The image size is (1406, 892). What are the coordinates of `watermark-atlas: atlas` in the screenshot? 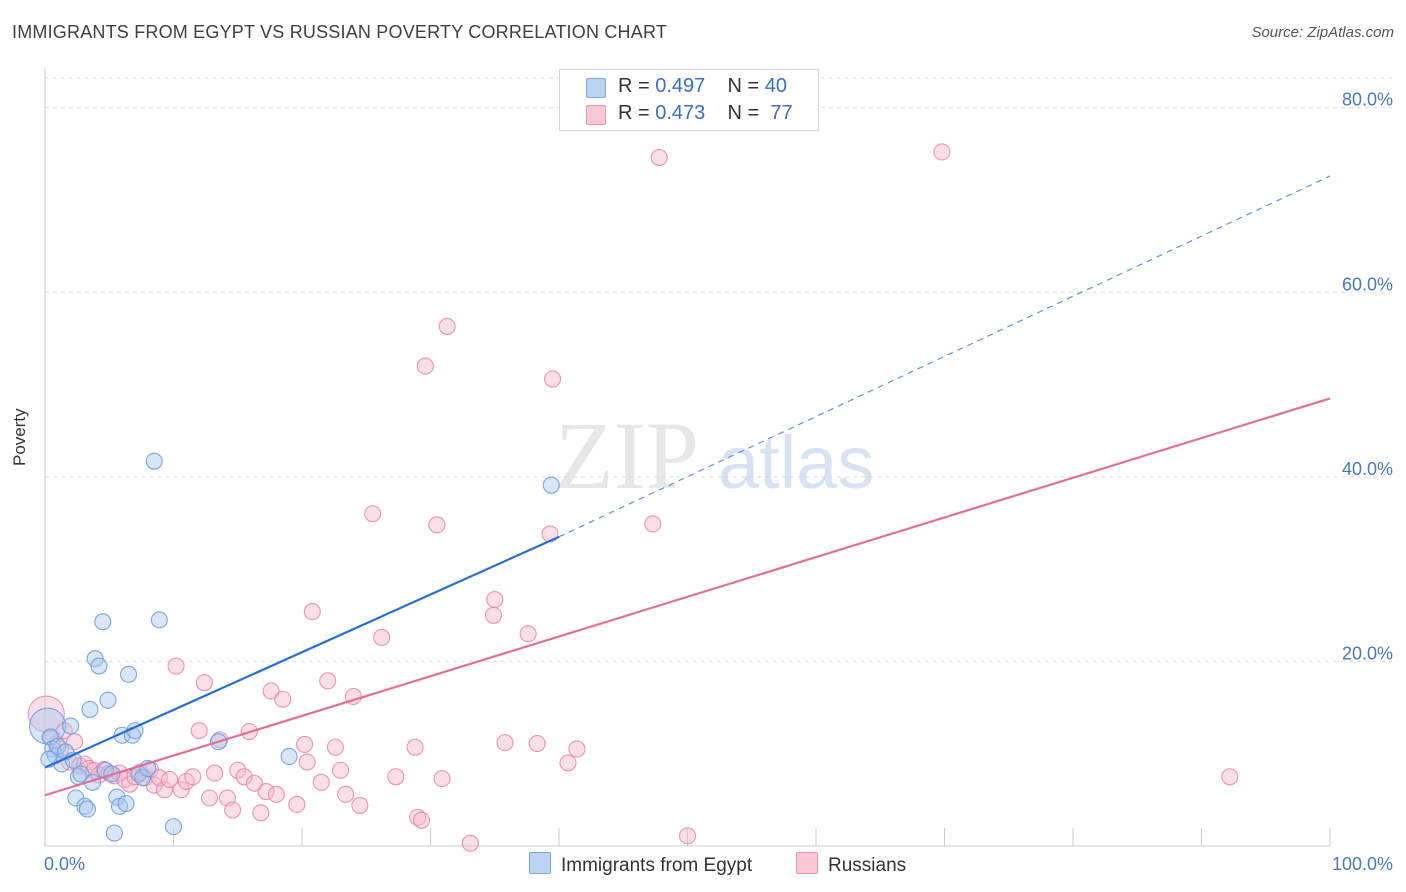 It's located at (796, 462).